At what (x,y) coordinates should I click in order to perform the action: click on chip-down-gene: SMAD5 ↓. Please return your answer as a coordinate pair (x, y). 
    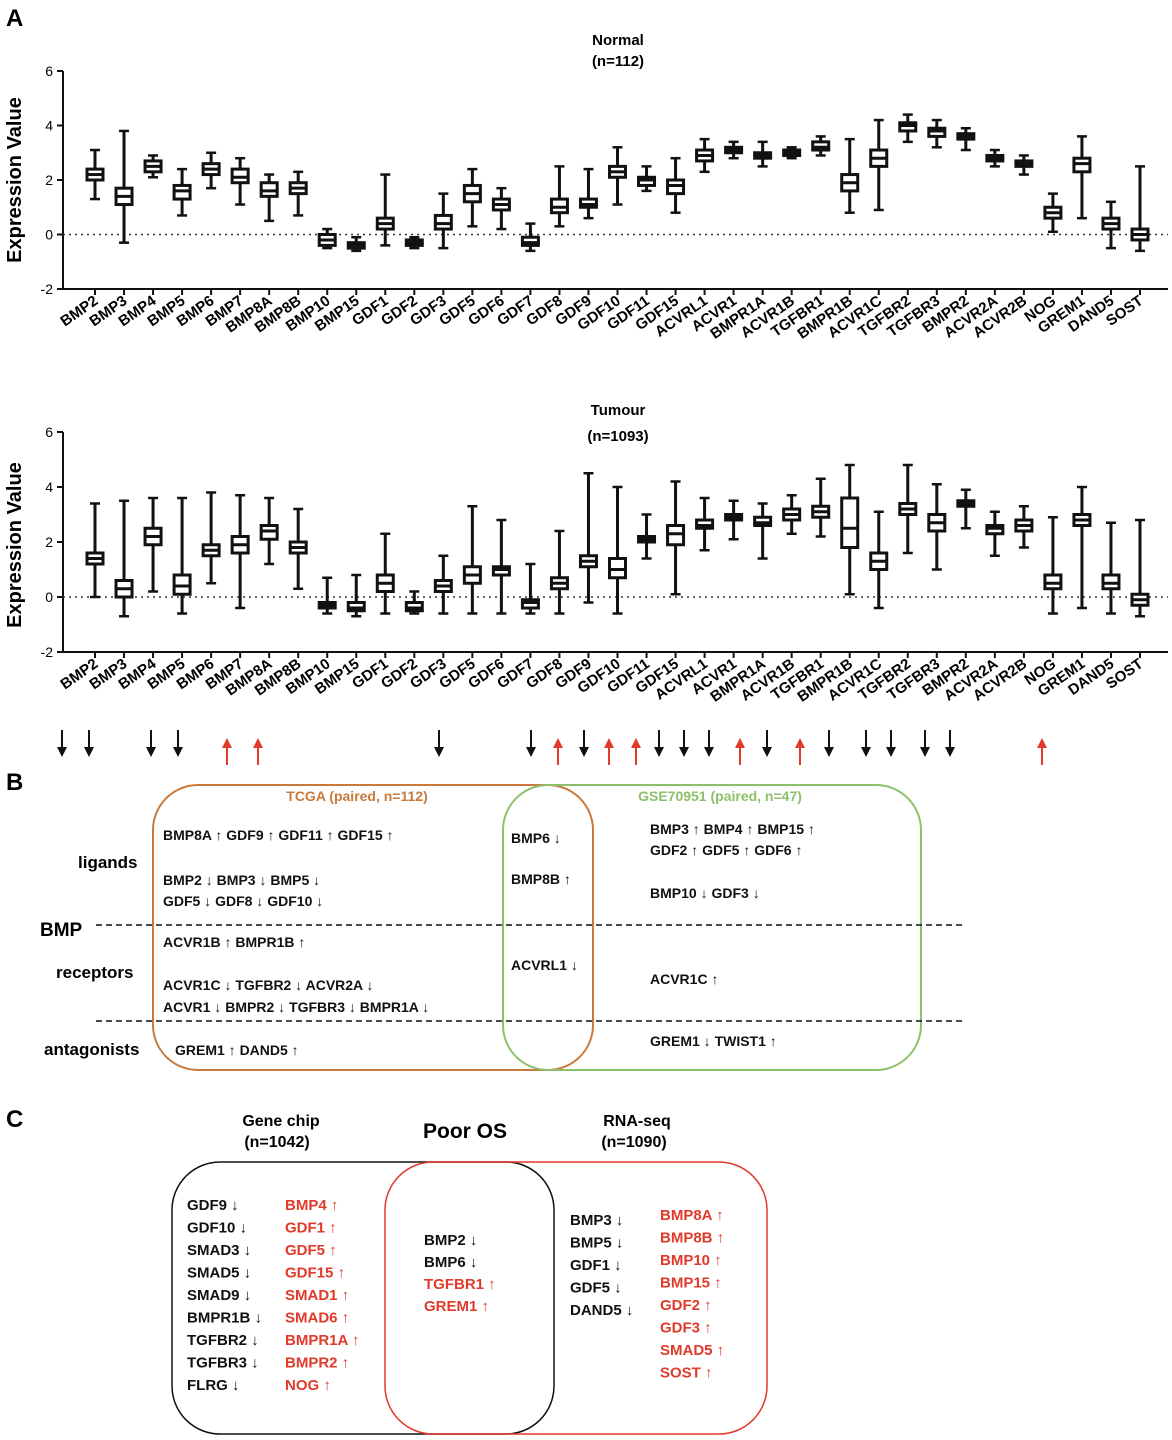
    Looking at the image, I should click on (219, 1273).